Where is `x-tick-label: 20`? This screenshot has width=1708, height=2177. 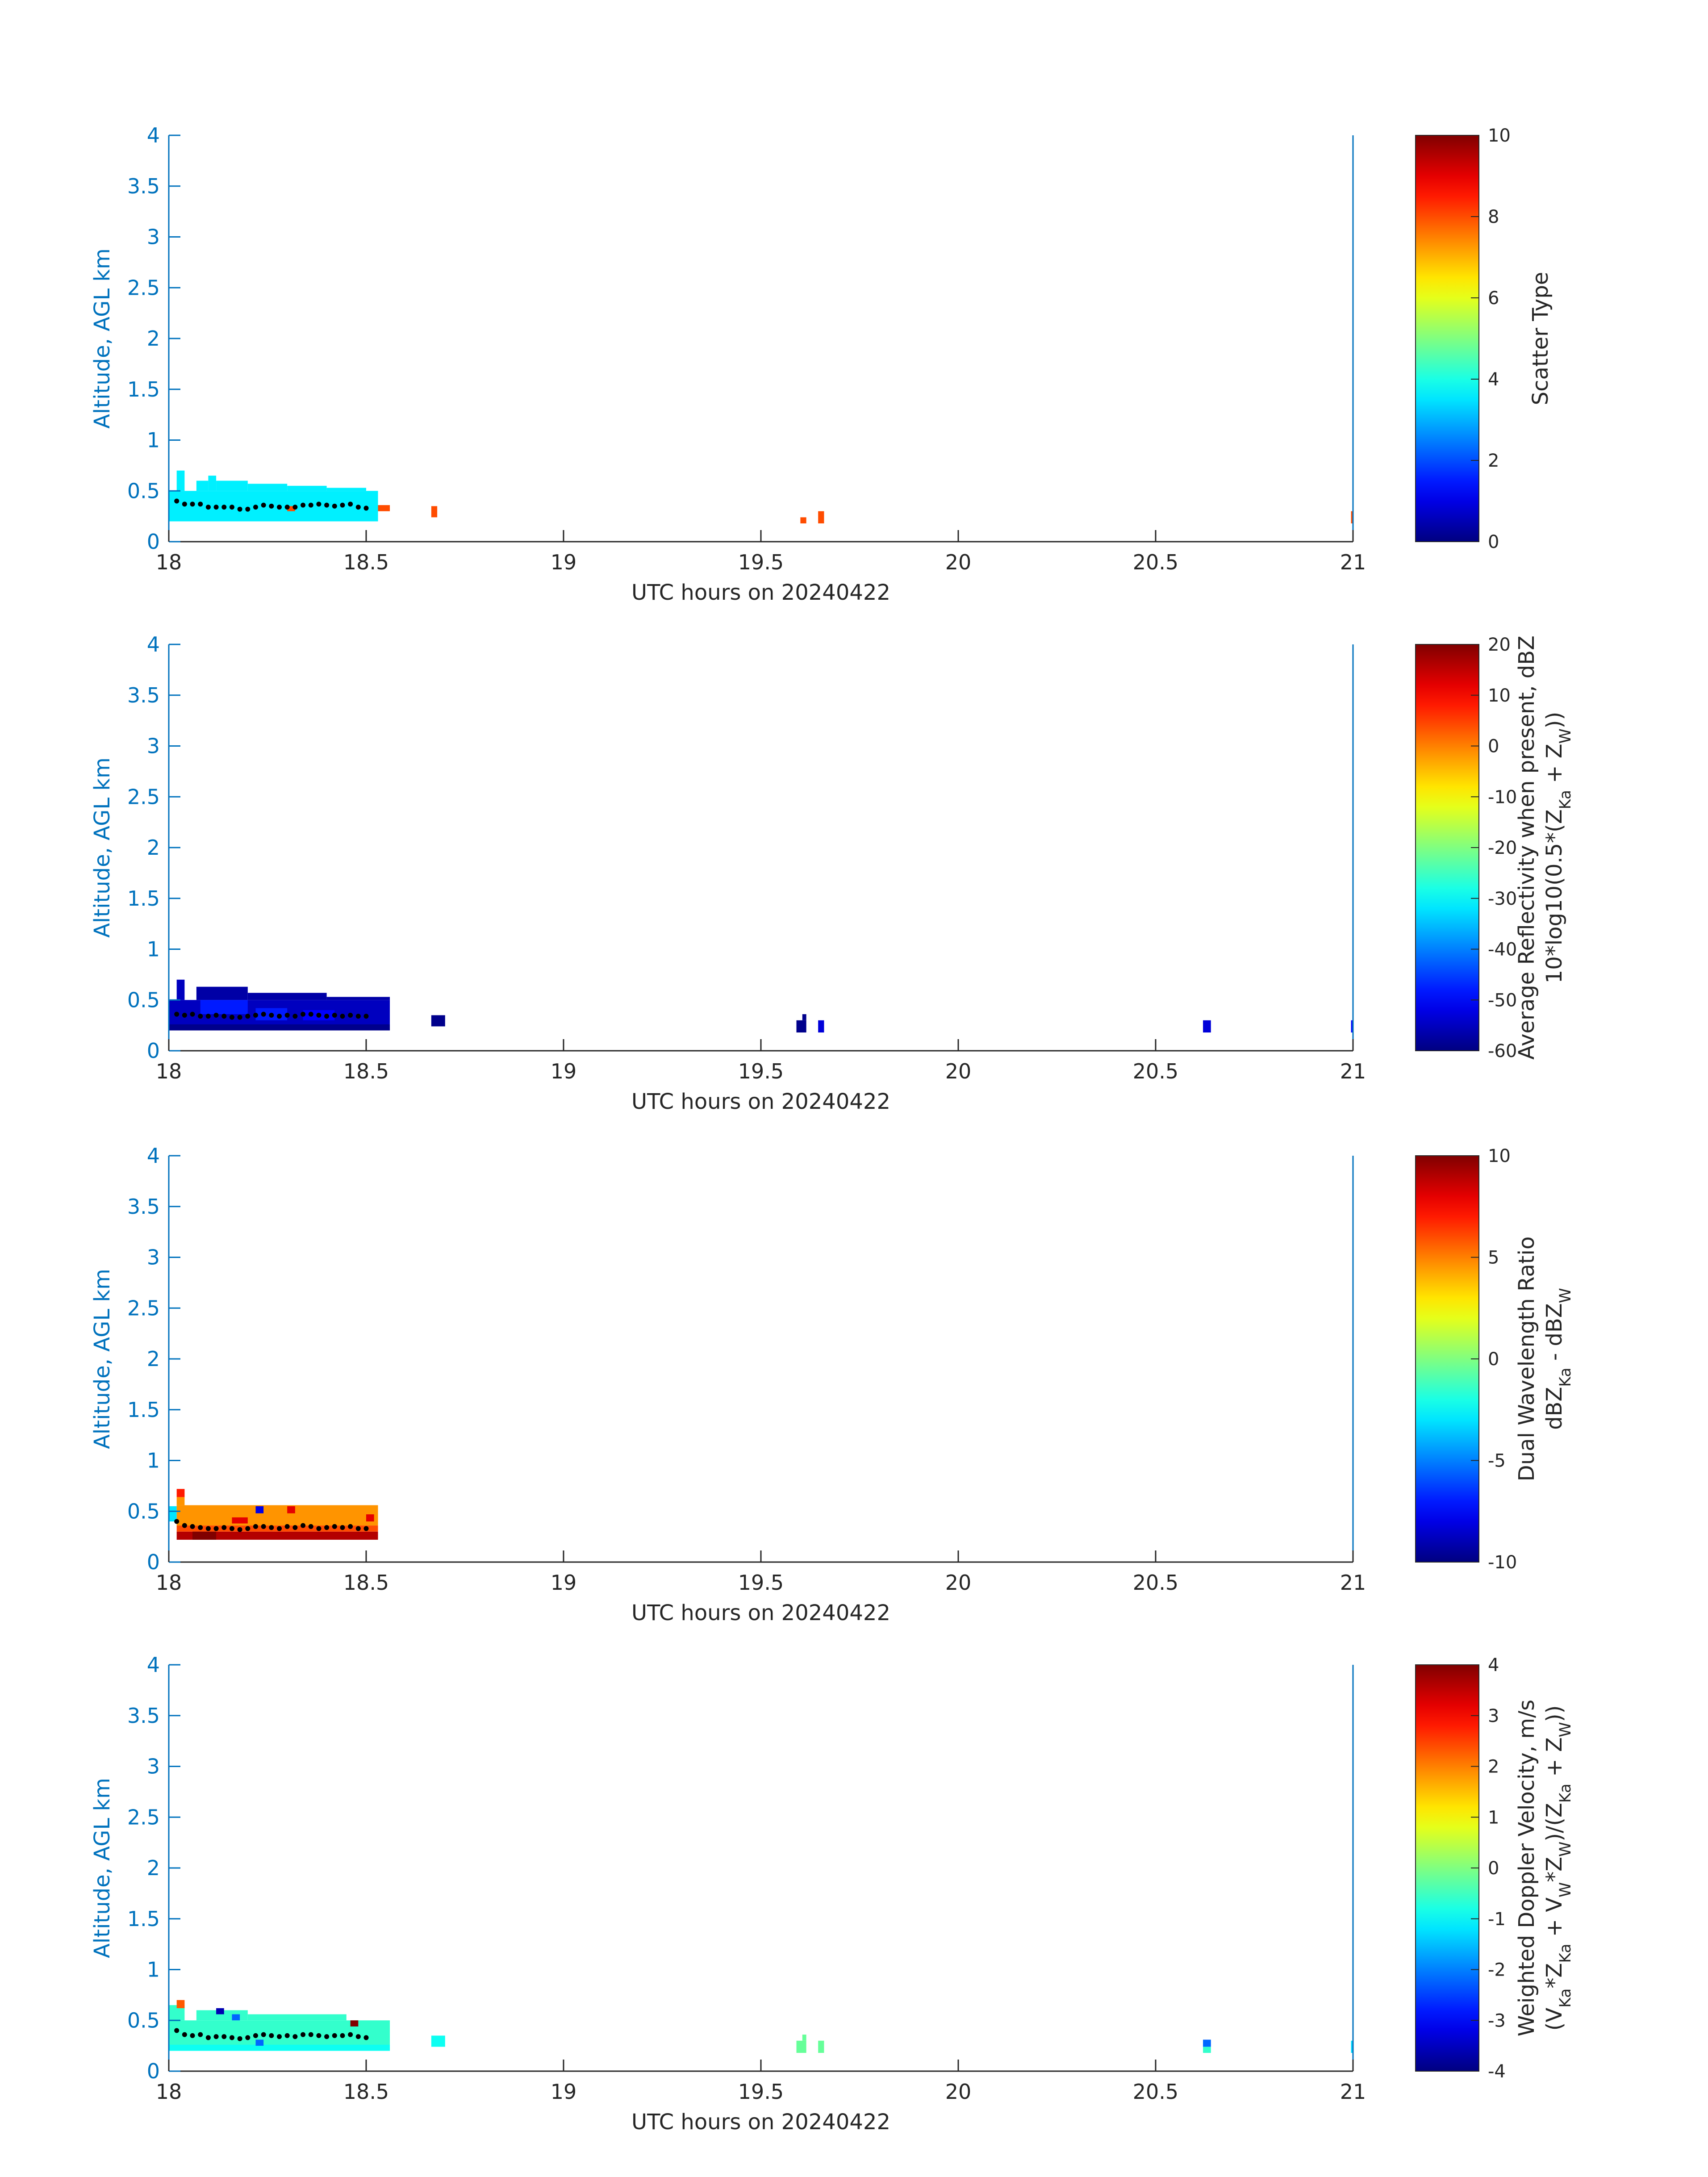
x-tick-label: 20 is located at coordinates (958, 562).